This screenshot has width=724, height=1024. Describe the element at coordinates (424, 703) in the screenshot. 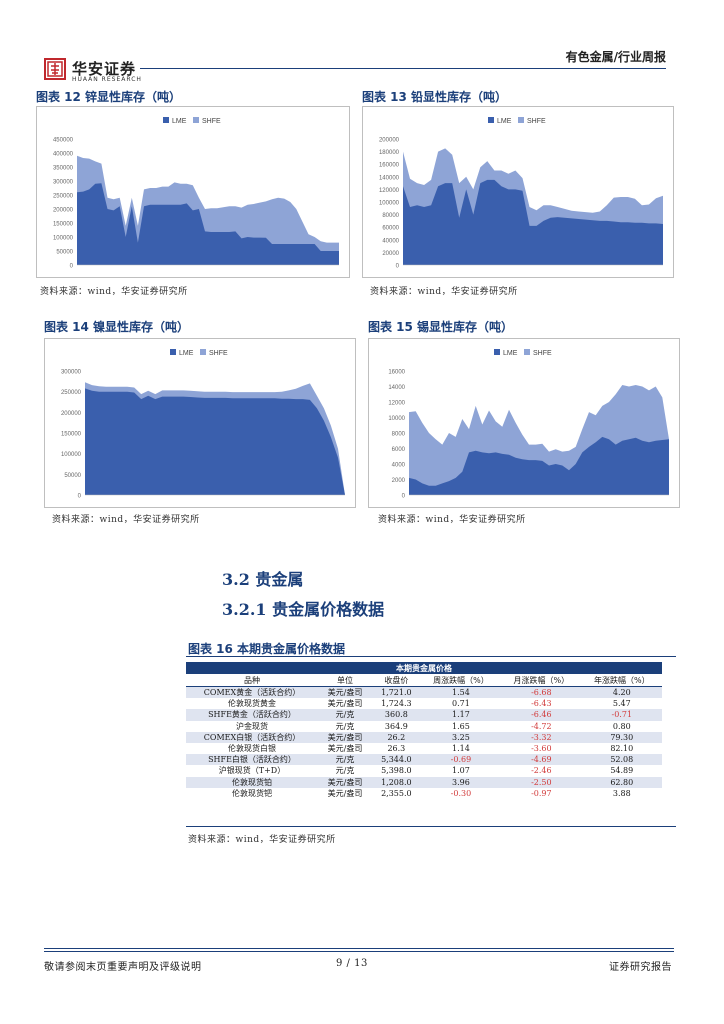

I see `table-row: 伦敦现货黄金 美元/盎司 1,724.3 0.71 -6.43 5.47` at that location.